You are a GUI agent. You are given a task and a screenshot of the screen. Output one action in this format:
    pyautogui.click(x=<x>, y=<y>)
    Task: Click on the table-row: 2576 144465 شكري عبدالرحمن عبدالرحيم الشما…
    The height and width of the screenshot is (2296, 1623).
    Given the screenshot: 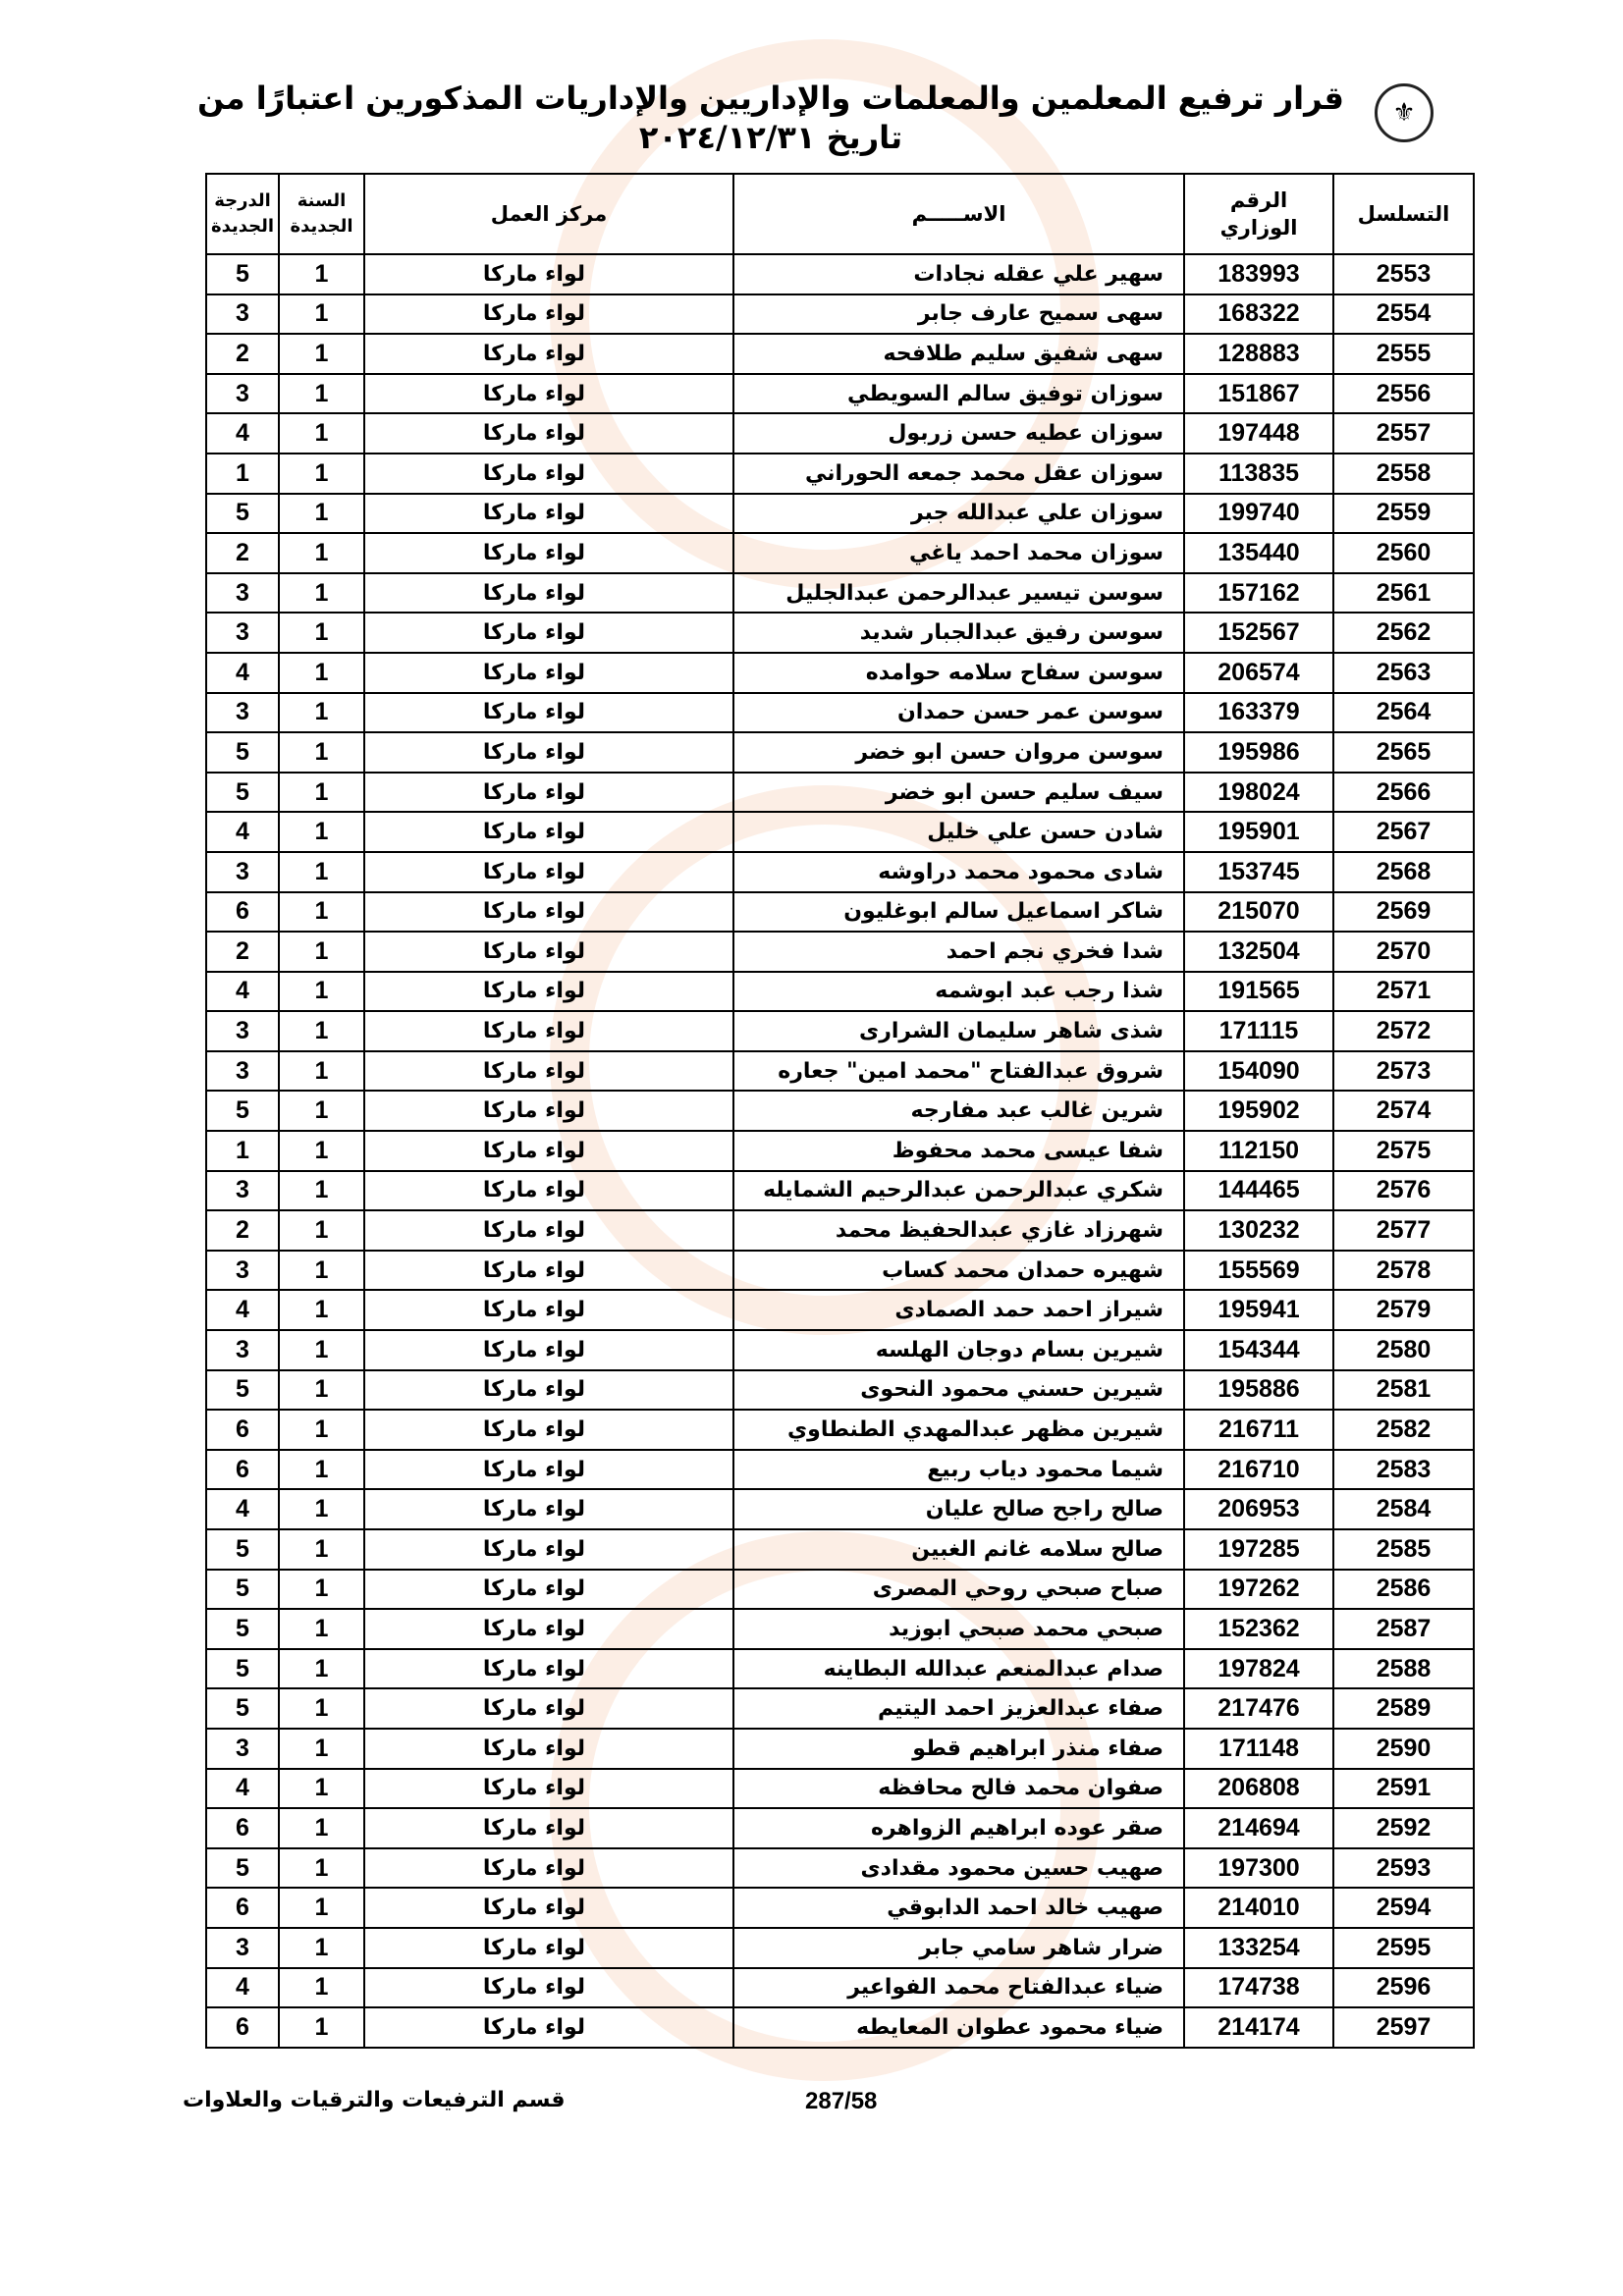 What is the action you would take?
    pyautogui.click(x=840, y=1190)
    